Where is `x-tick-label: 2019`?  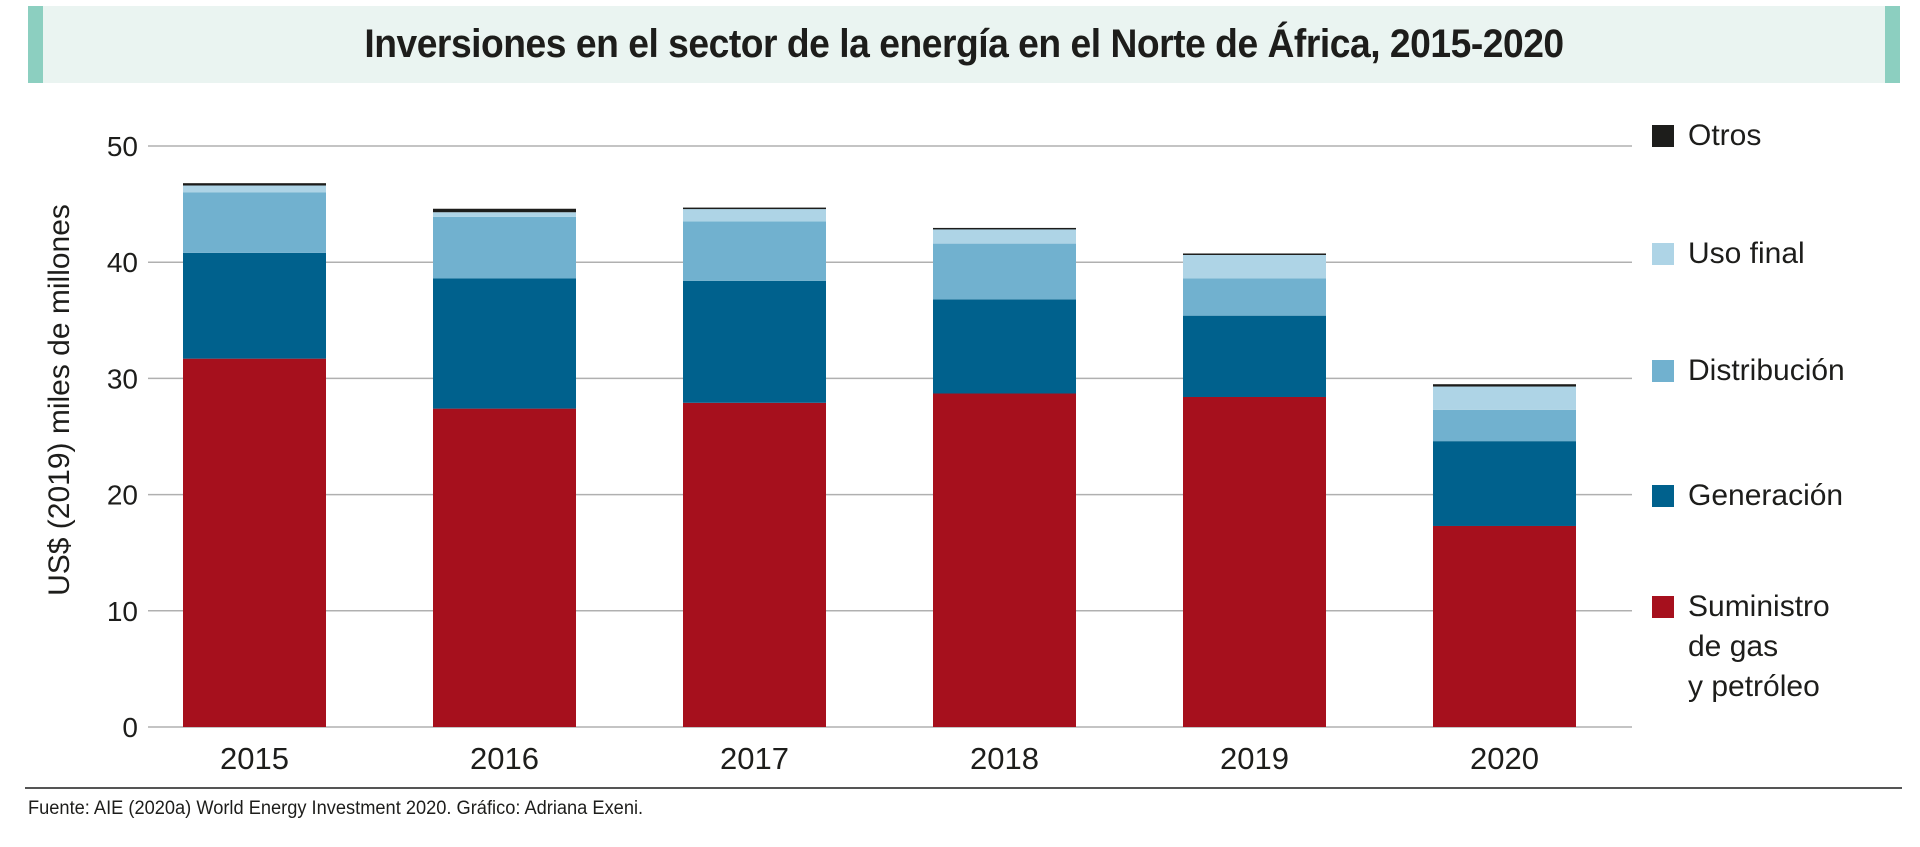
x-tick-label: 2019 is located at coordinates (1254, 758).